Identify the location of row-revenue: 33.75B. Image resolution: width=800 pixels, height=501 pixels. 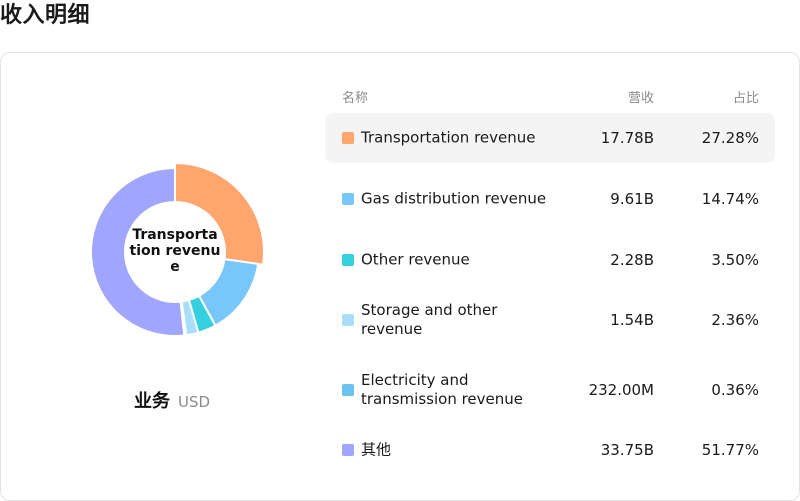
(627, 450).